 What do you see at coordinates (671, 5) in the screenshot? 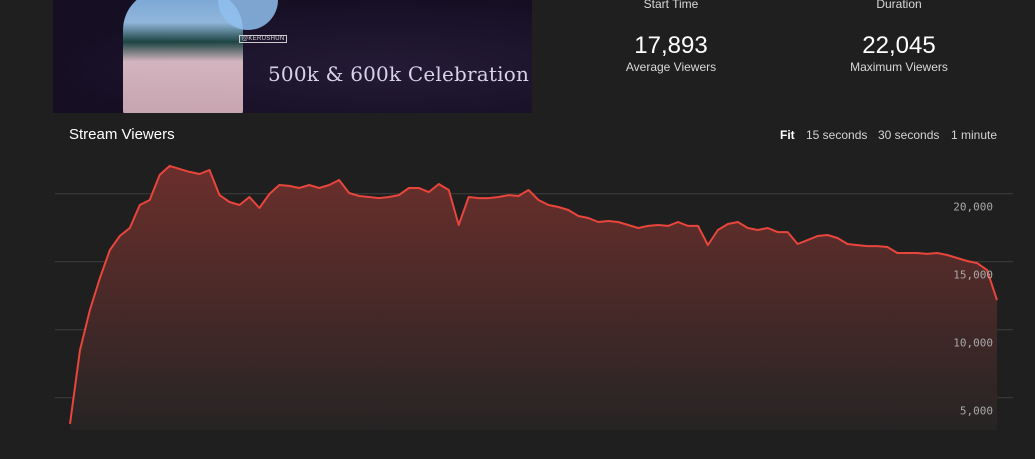
I see `start-time-label: Start Time` at bounding box center [671, 5].